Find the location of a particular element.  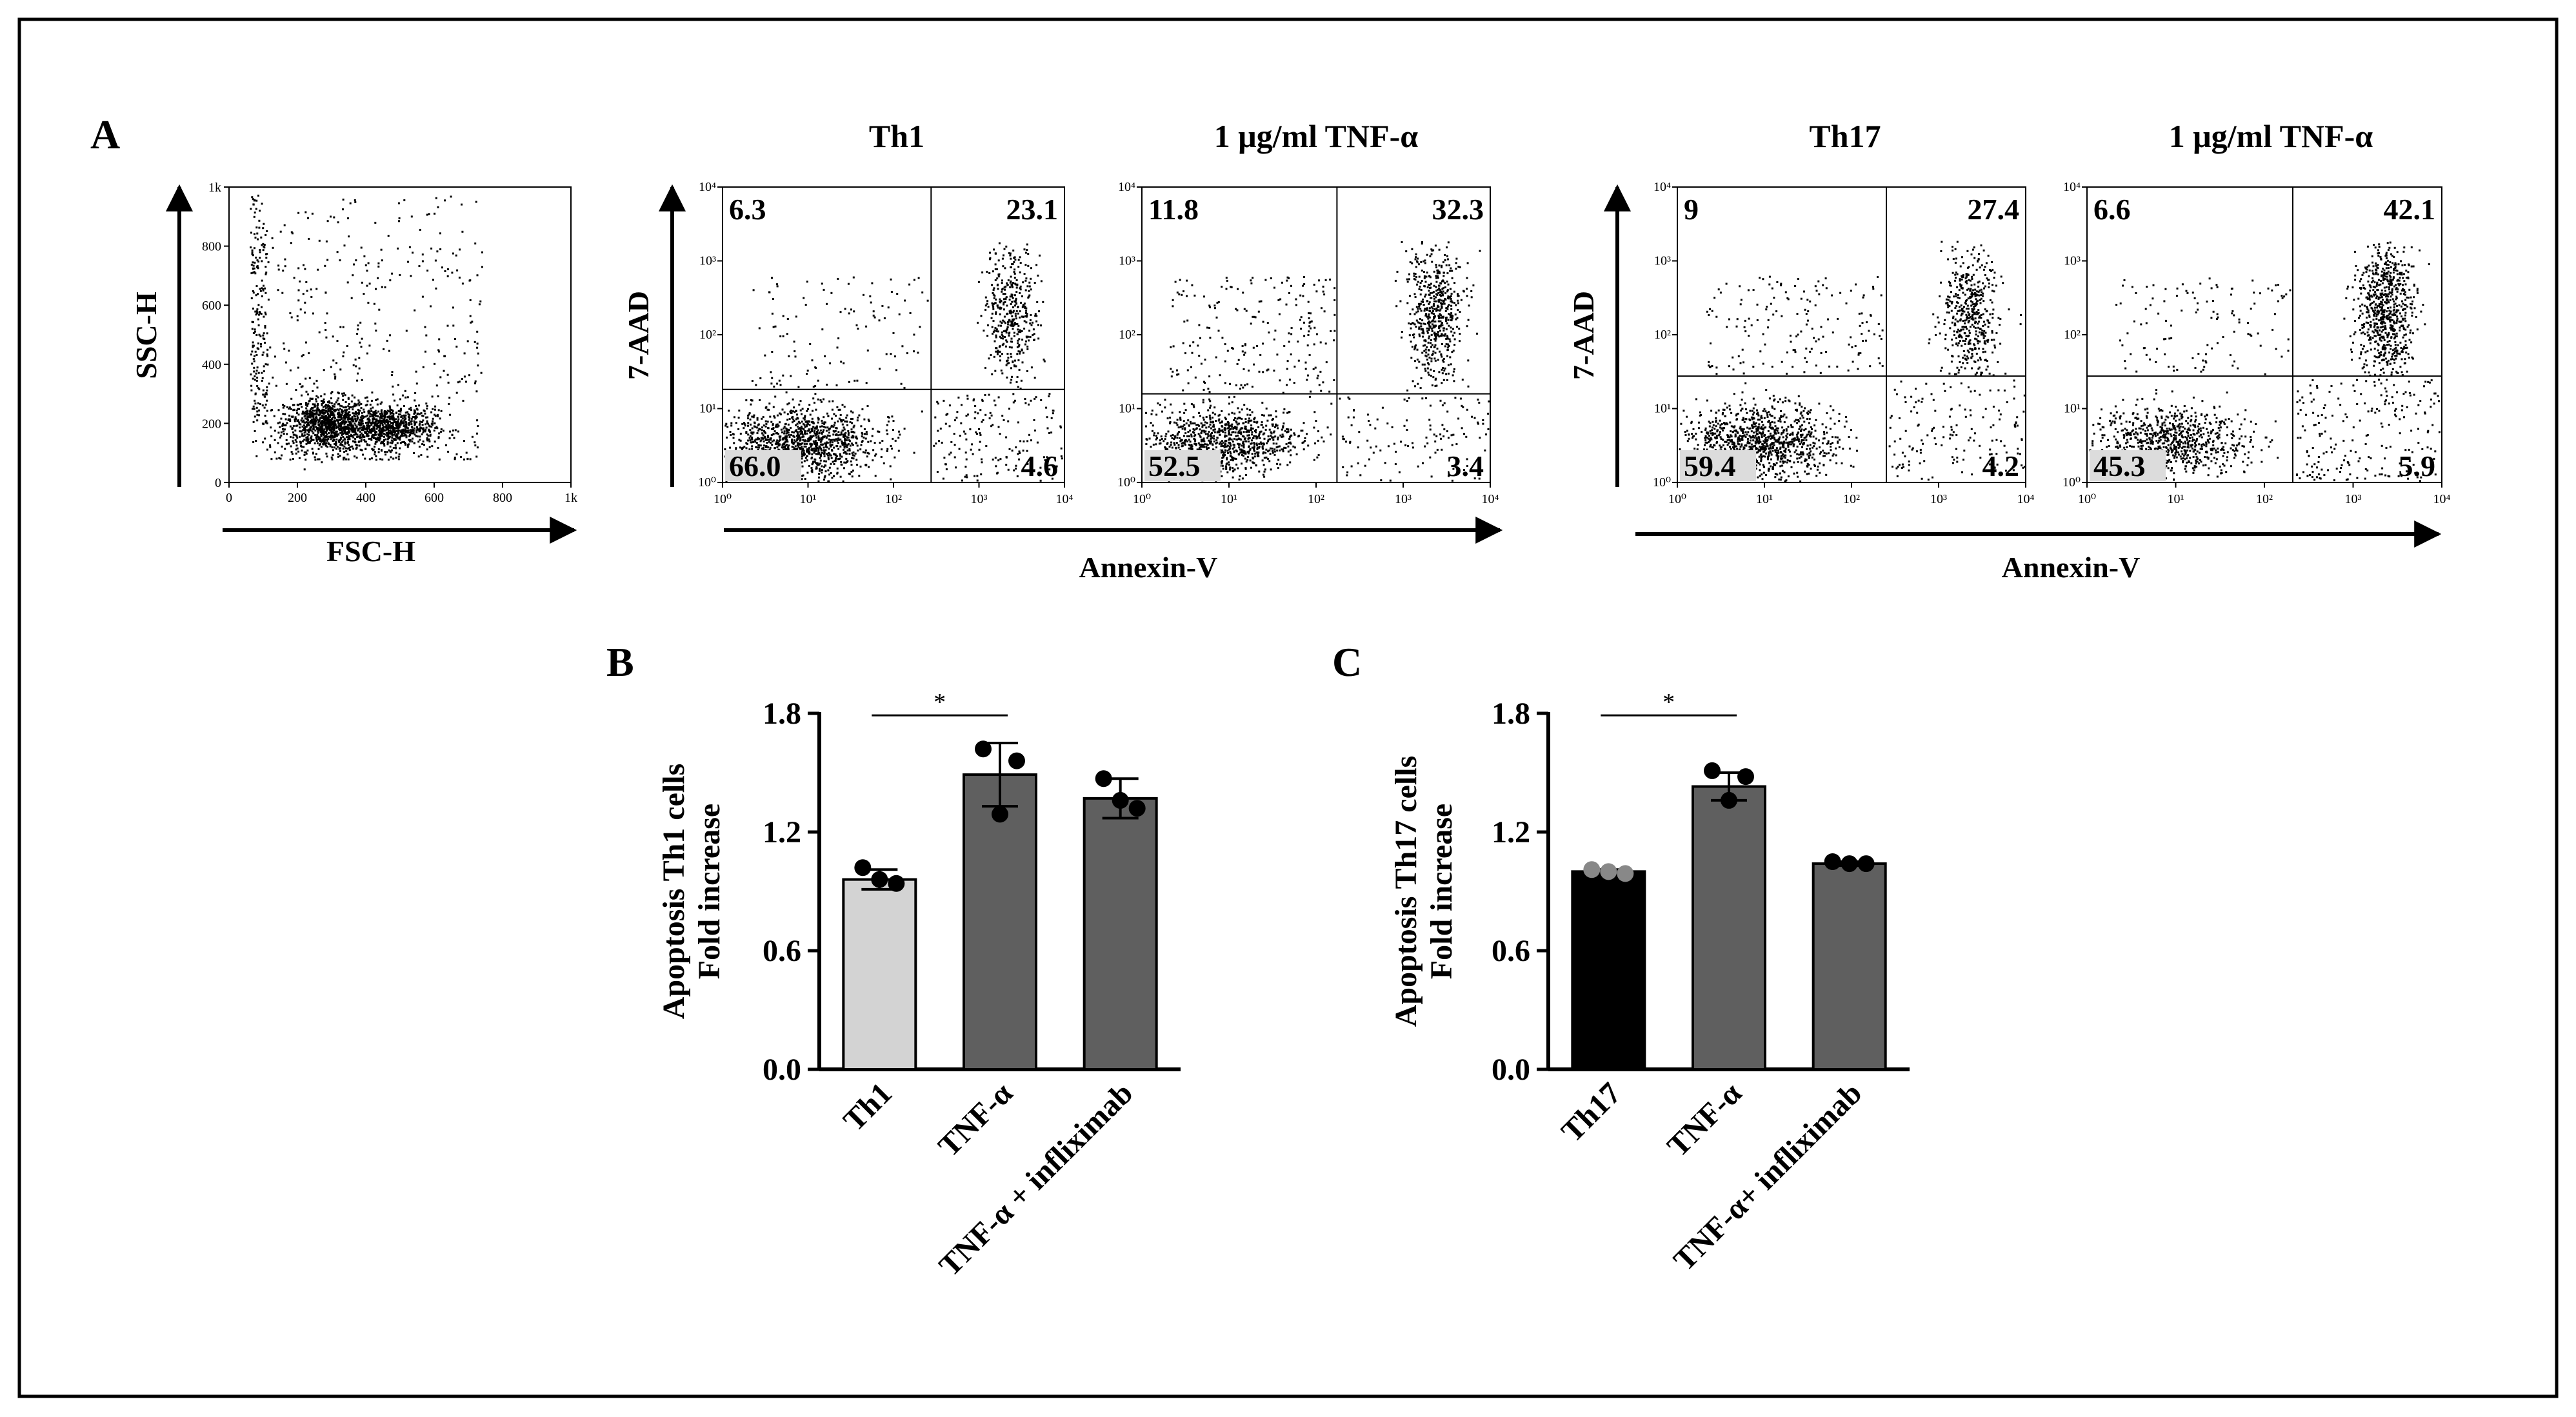

gating-x-tick-label: 600 is located at coordinates (434, 498).